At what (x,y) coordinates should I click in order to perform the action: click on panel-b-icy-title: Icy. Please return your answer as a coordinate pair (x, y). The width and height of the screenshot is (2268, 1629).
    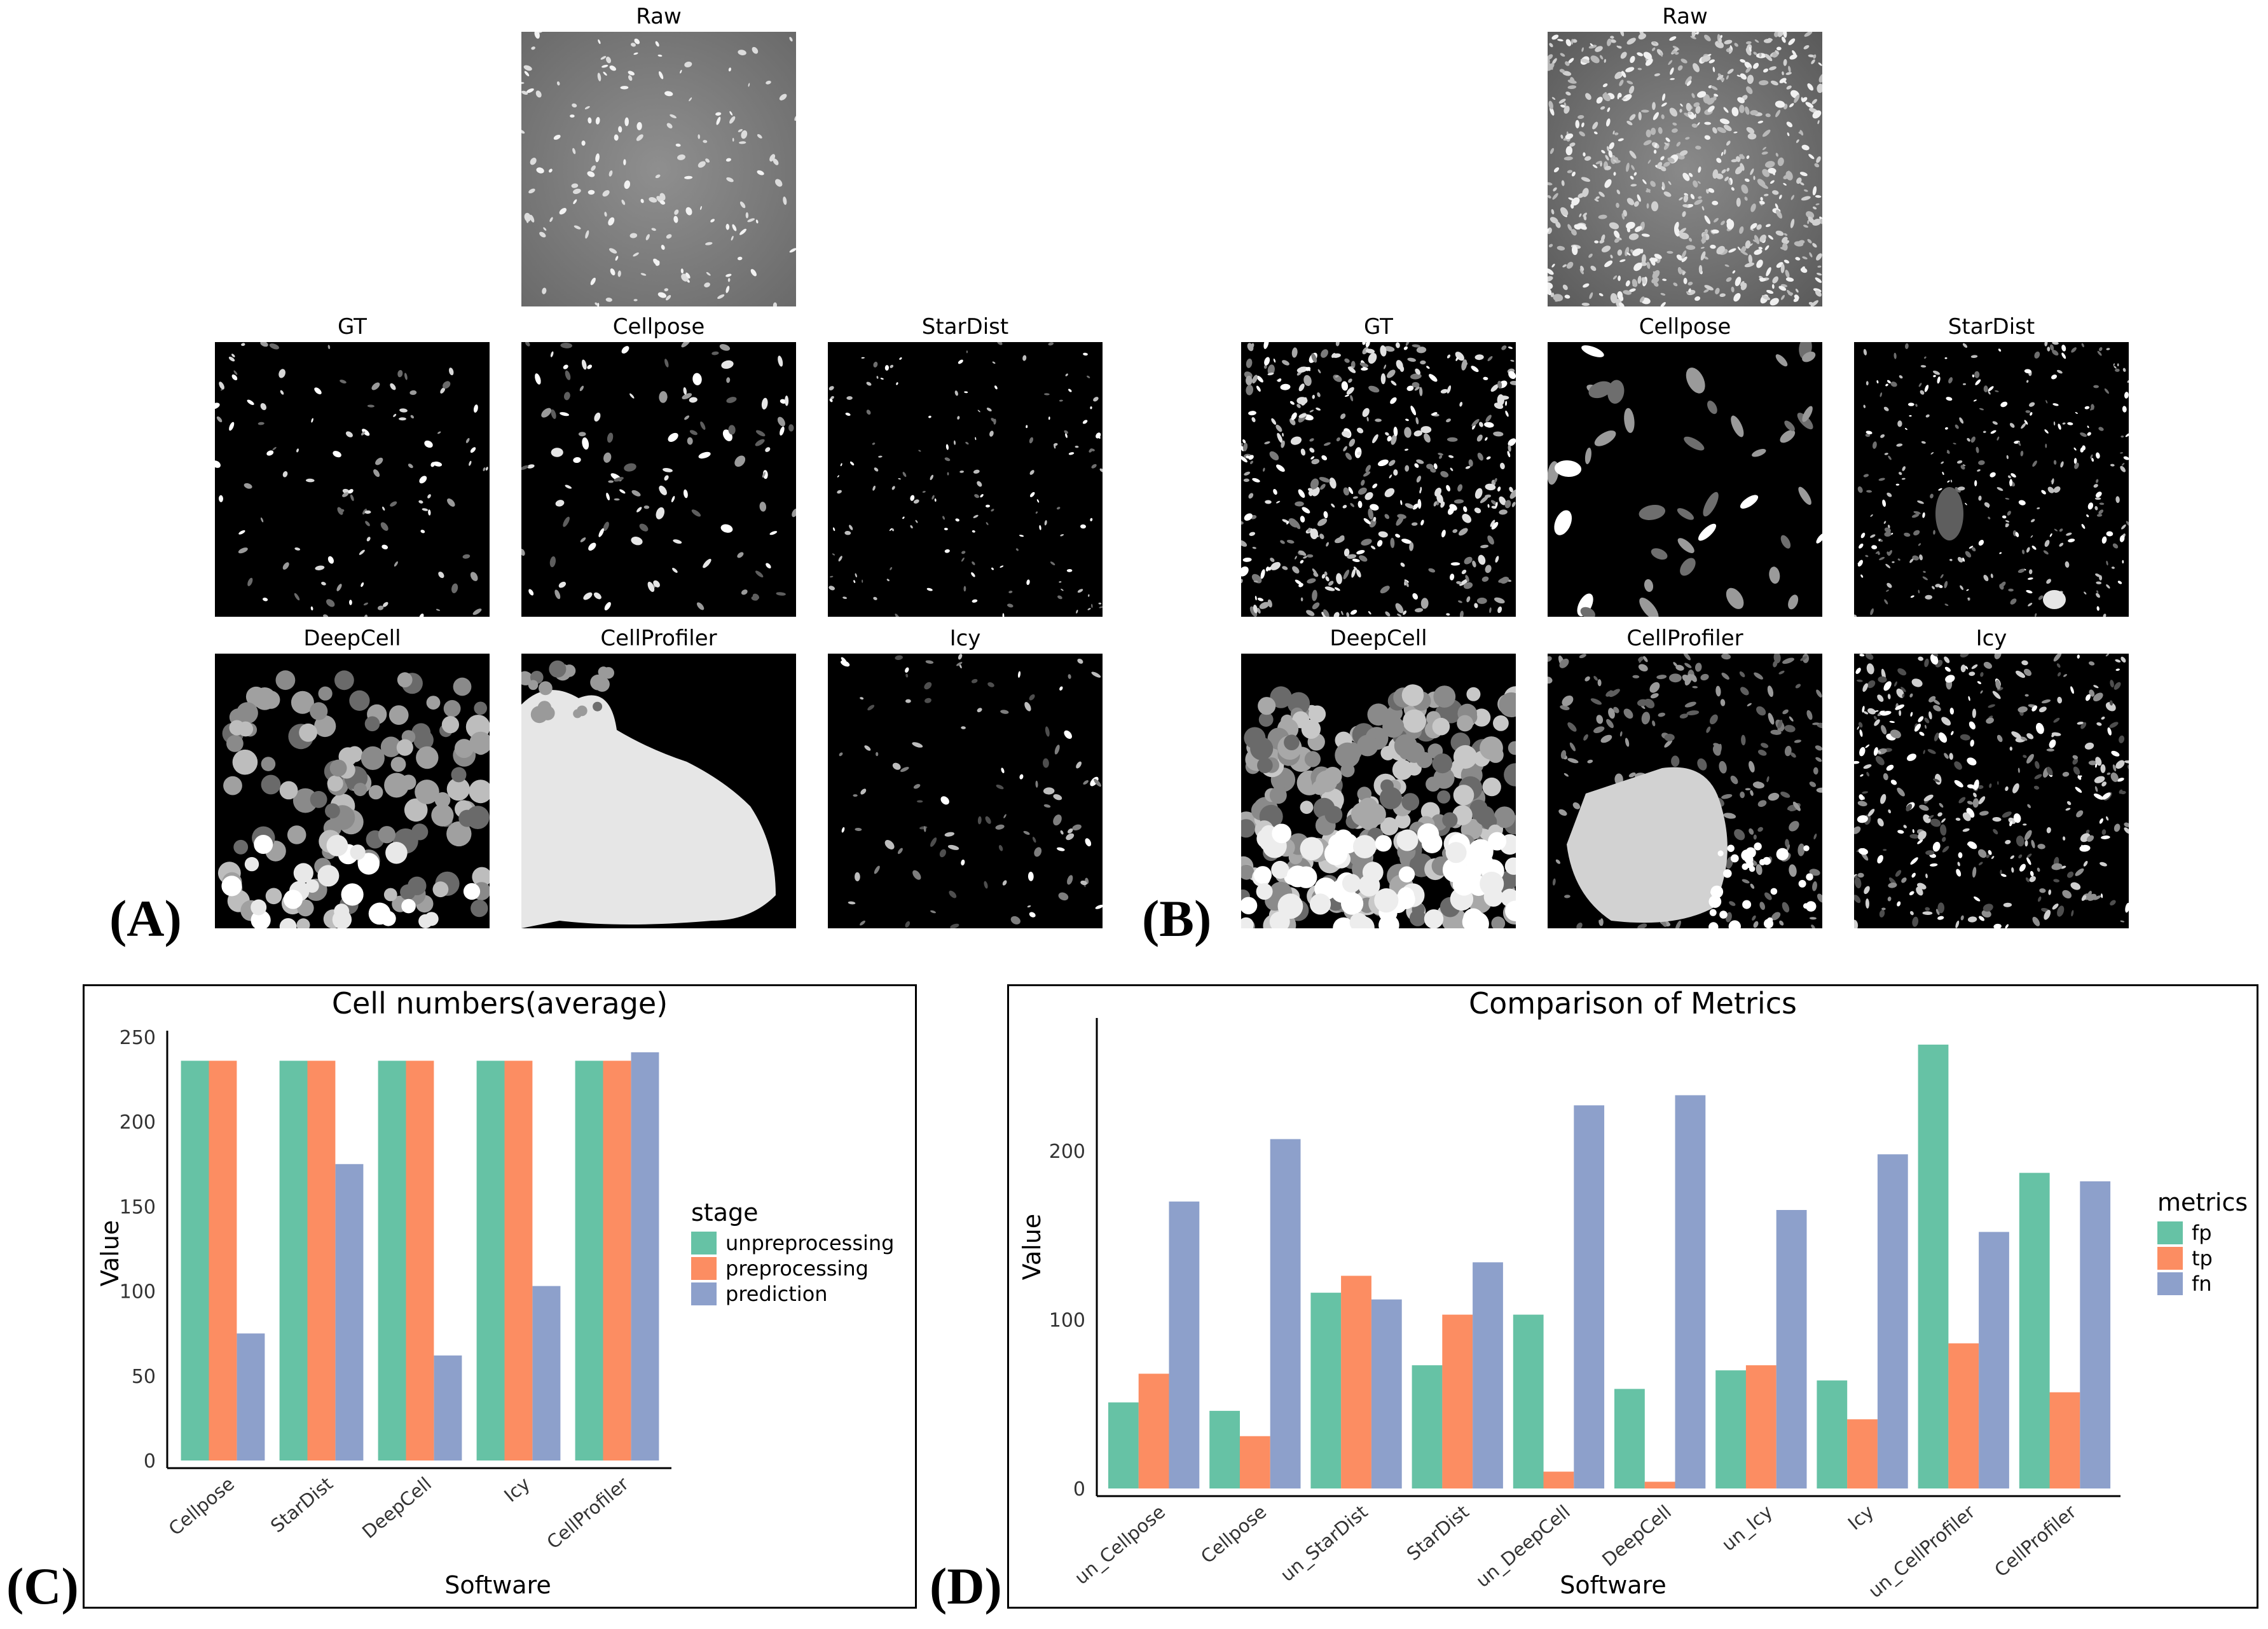
    Looking at the image, I should click on (1991, 638).